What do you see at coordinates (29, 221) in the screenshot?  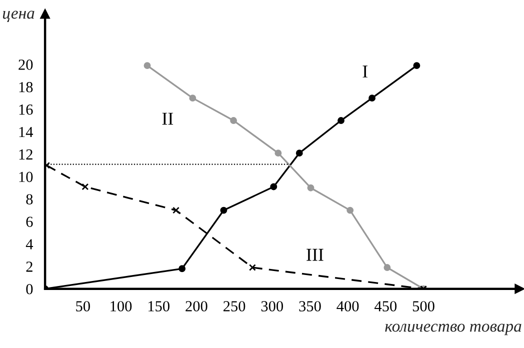 I see `y-tick-label: 6` at bounding box center [29, 221].